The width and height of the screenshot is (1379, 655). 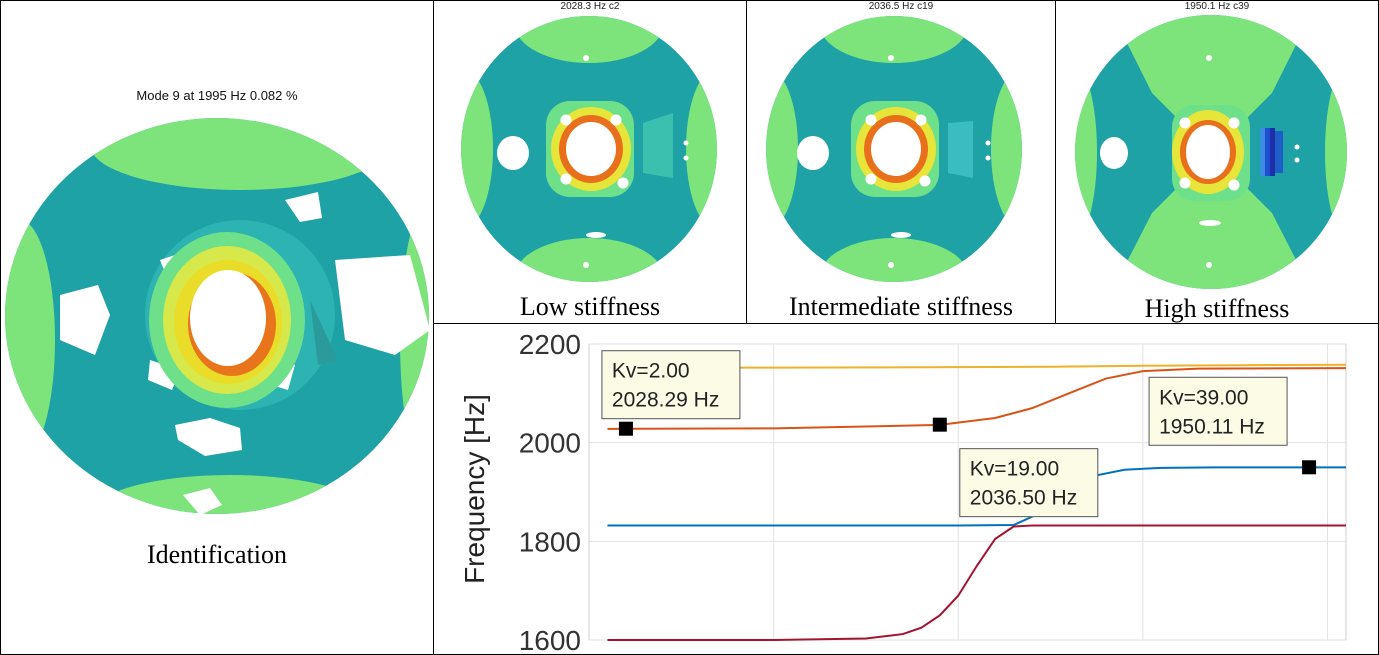 I want to click on left-mode-title: Mode 9 at 1995 Hz 0.082 %, so click(x=217, y=95).